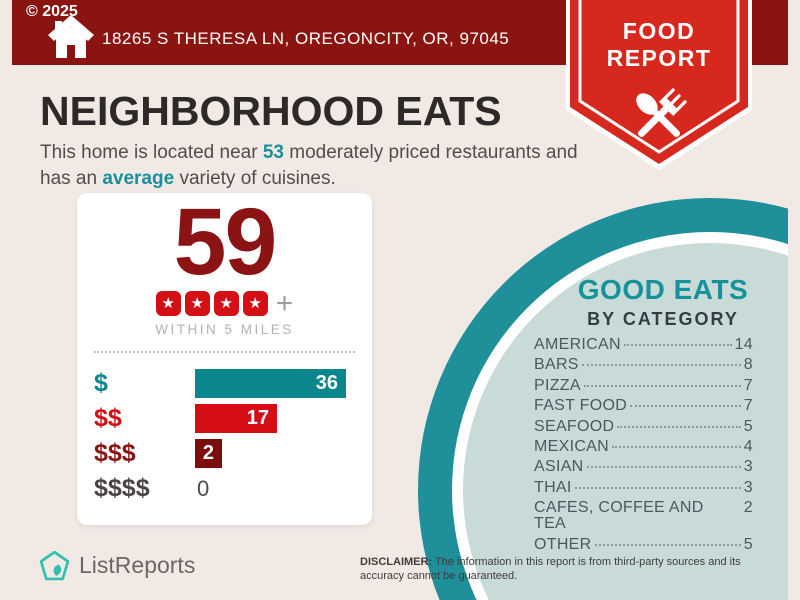  I want to click on copyright-text: © 2025, so click(52, 11).